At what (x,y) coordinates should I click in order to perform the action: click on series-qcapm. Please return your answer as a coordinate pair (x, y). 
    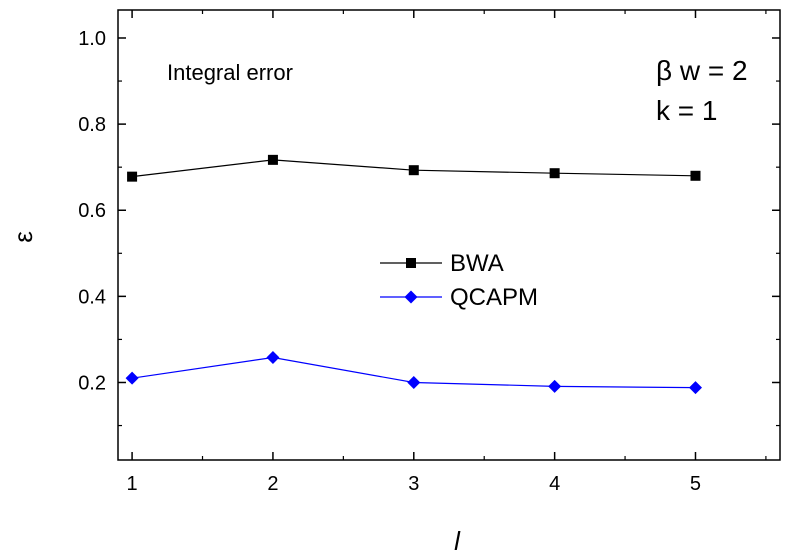
    Looking at the image, I should click on (413, 373).